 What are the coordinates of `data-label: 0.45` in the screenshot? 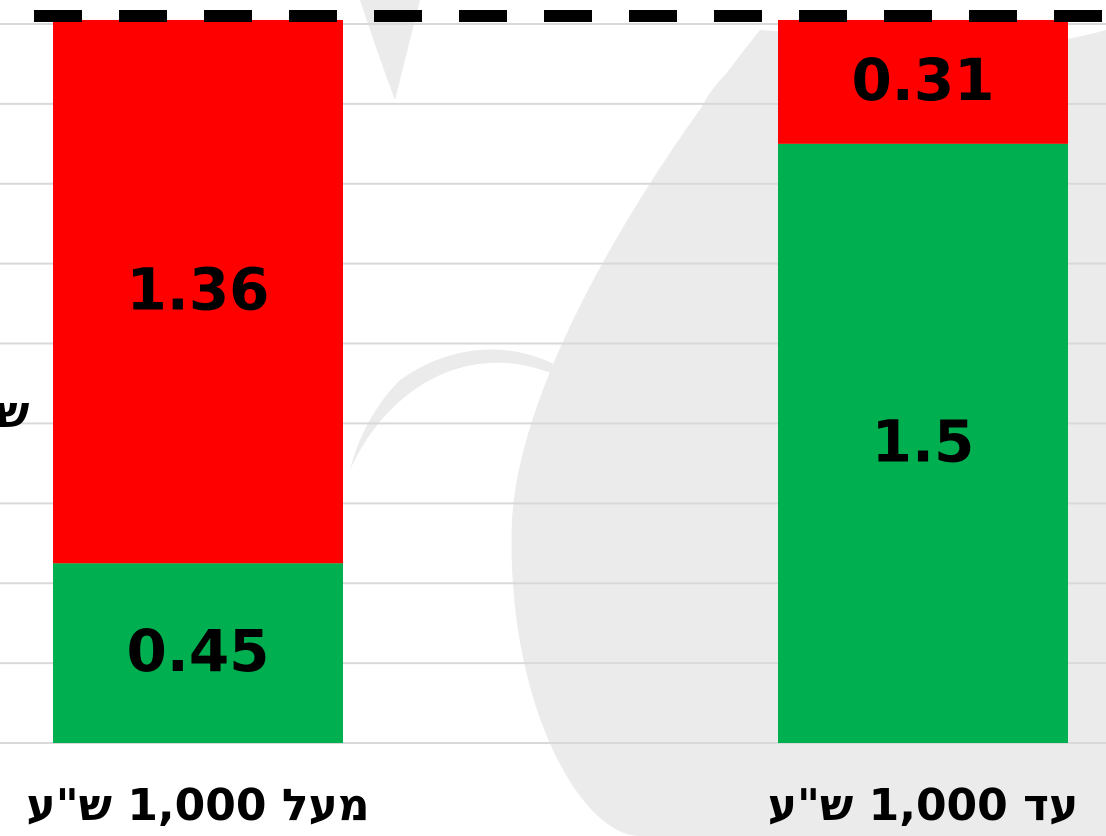 It's located at (197, 651).